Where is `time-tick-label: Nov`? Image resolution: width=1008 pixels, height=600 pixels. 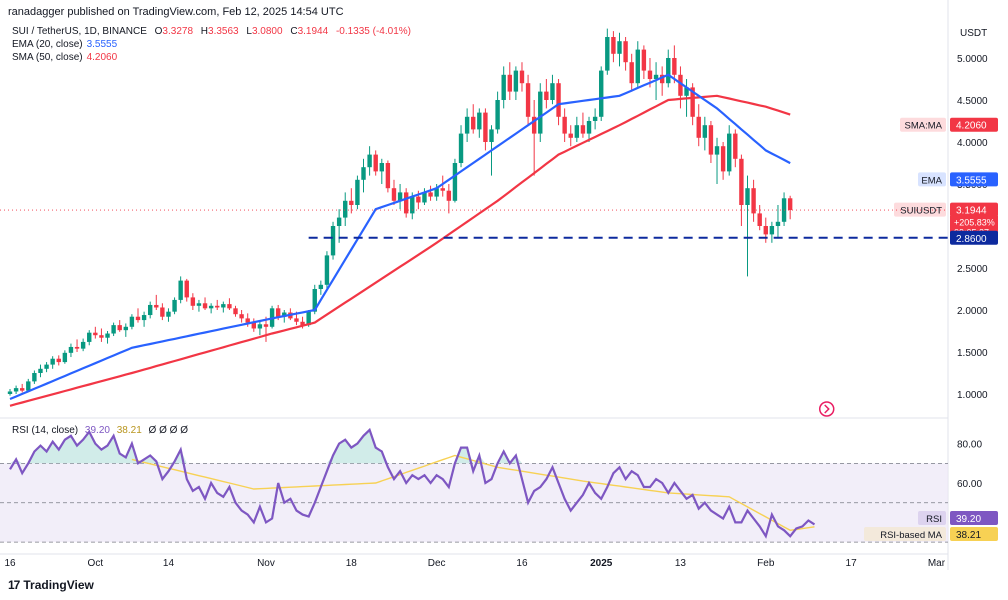 time-tick-label: Nov is located at coordinates (266, 563).